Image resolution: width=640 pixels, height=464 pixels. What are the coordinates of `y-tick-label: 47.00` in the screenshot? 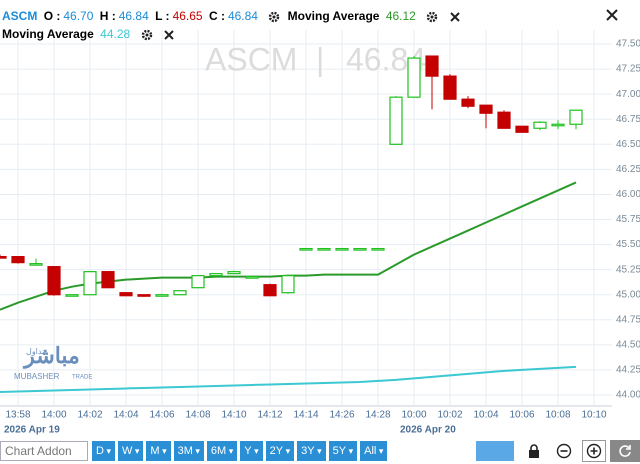 It's located at (628, 94).